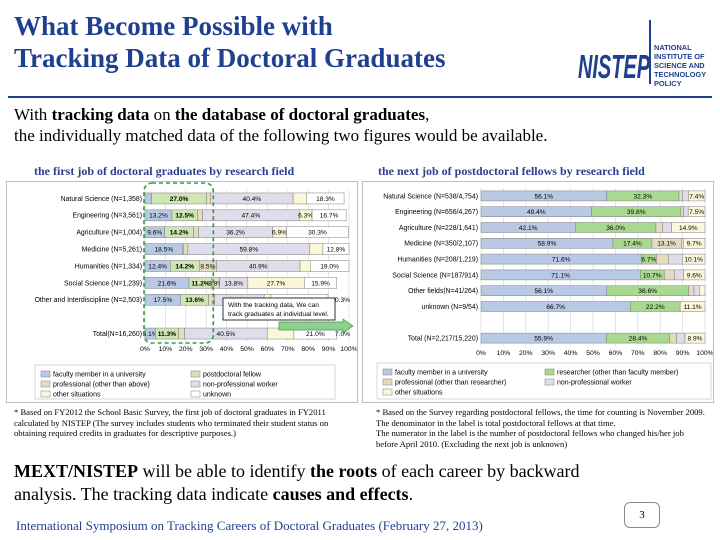 The image size is (720, 540). What do you see at coordinates (150, 334) in the screenshot?
I see `data-label: 5.1%` at bounding box center [150, 334].